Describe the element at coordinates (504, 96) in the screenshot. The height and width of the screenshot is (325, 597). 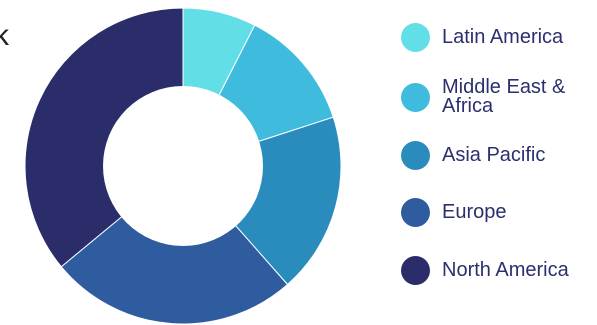
I see `legend-label-middle-east-africa: Middle East & Africa` at that location.